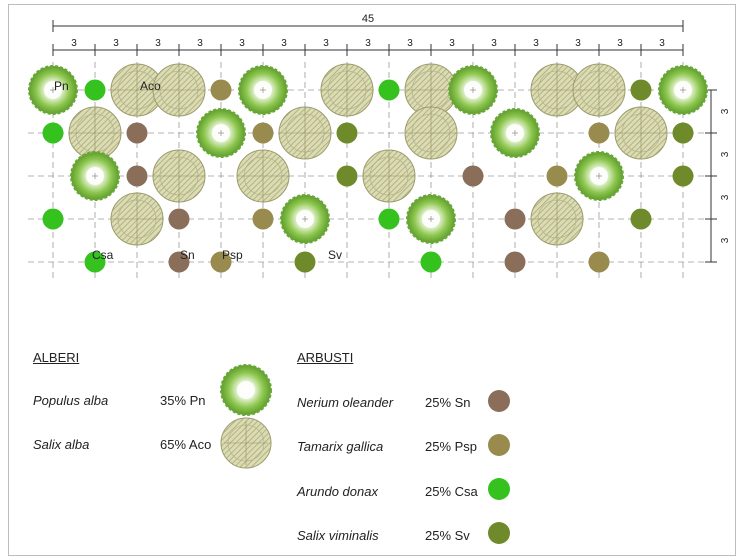 The width and height of the screenshot is (745, 558). What do you see at coordinates (183, 400) in the screenshot?
I see `tree-pct-populus: 35% Pn` at bounding box center [183, 400].